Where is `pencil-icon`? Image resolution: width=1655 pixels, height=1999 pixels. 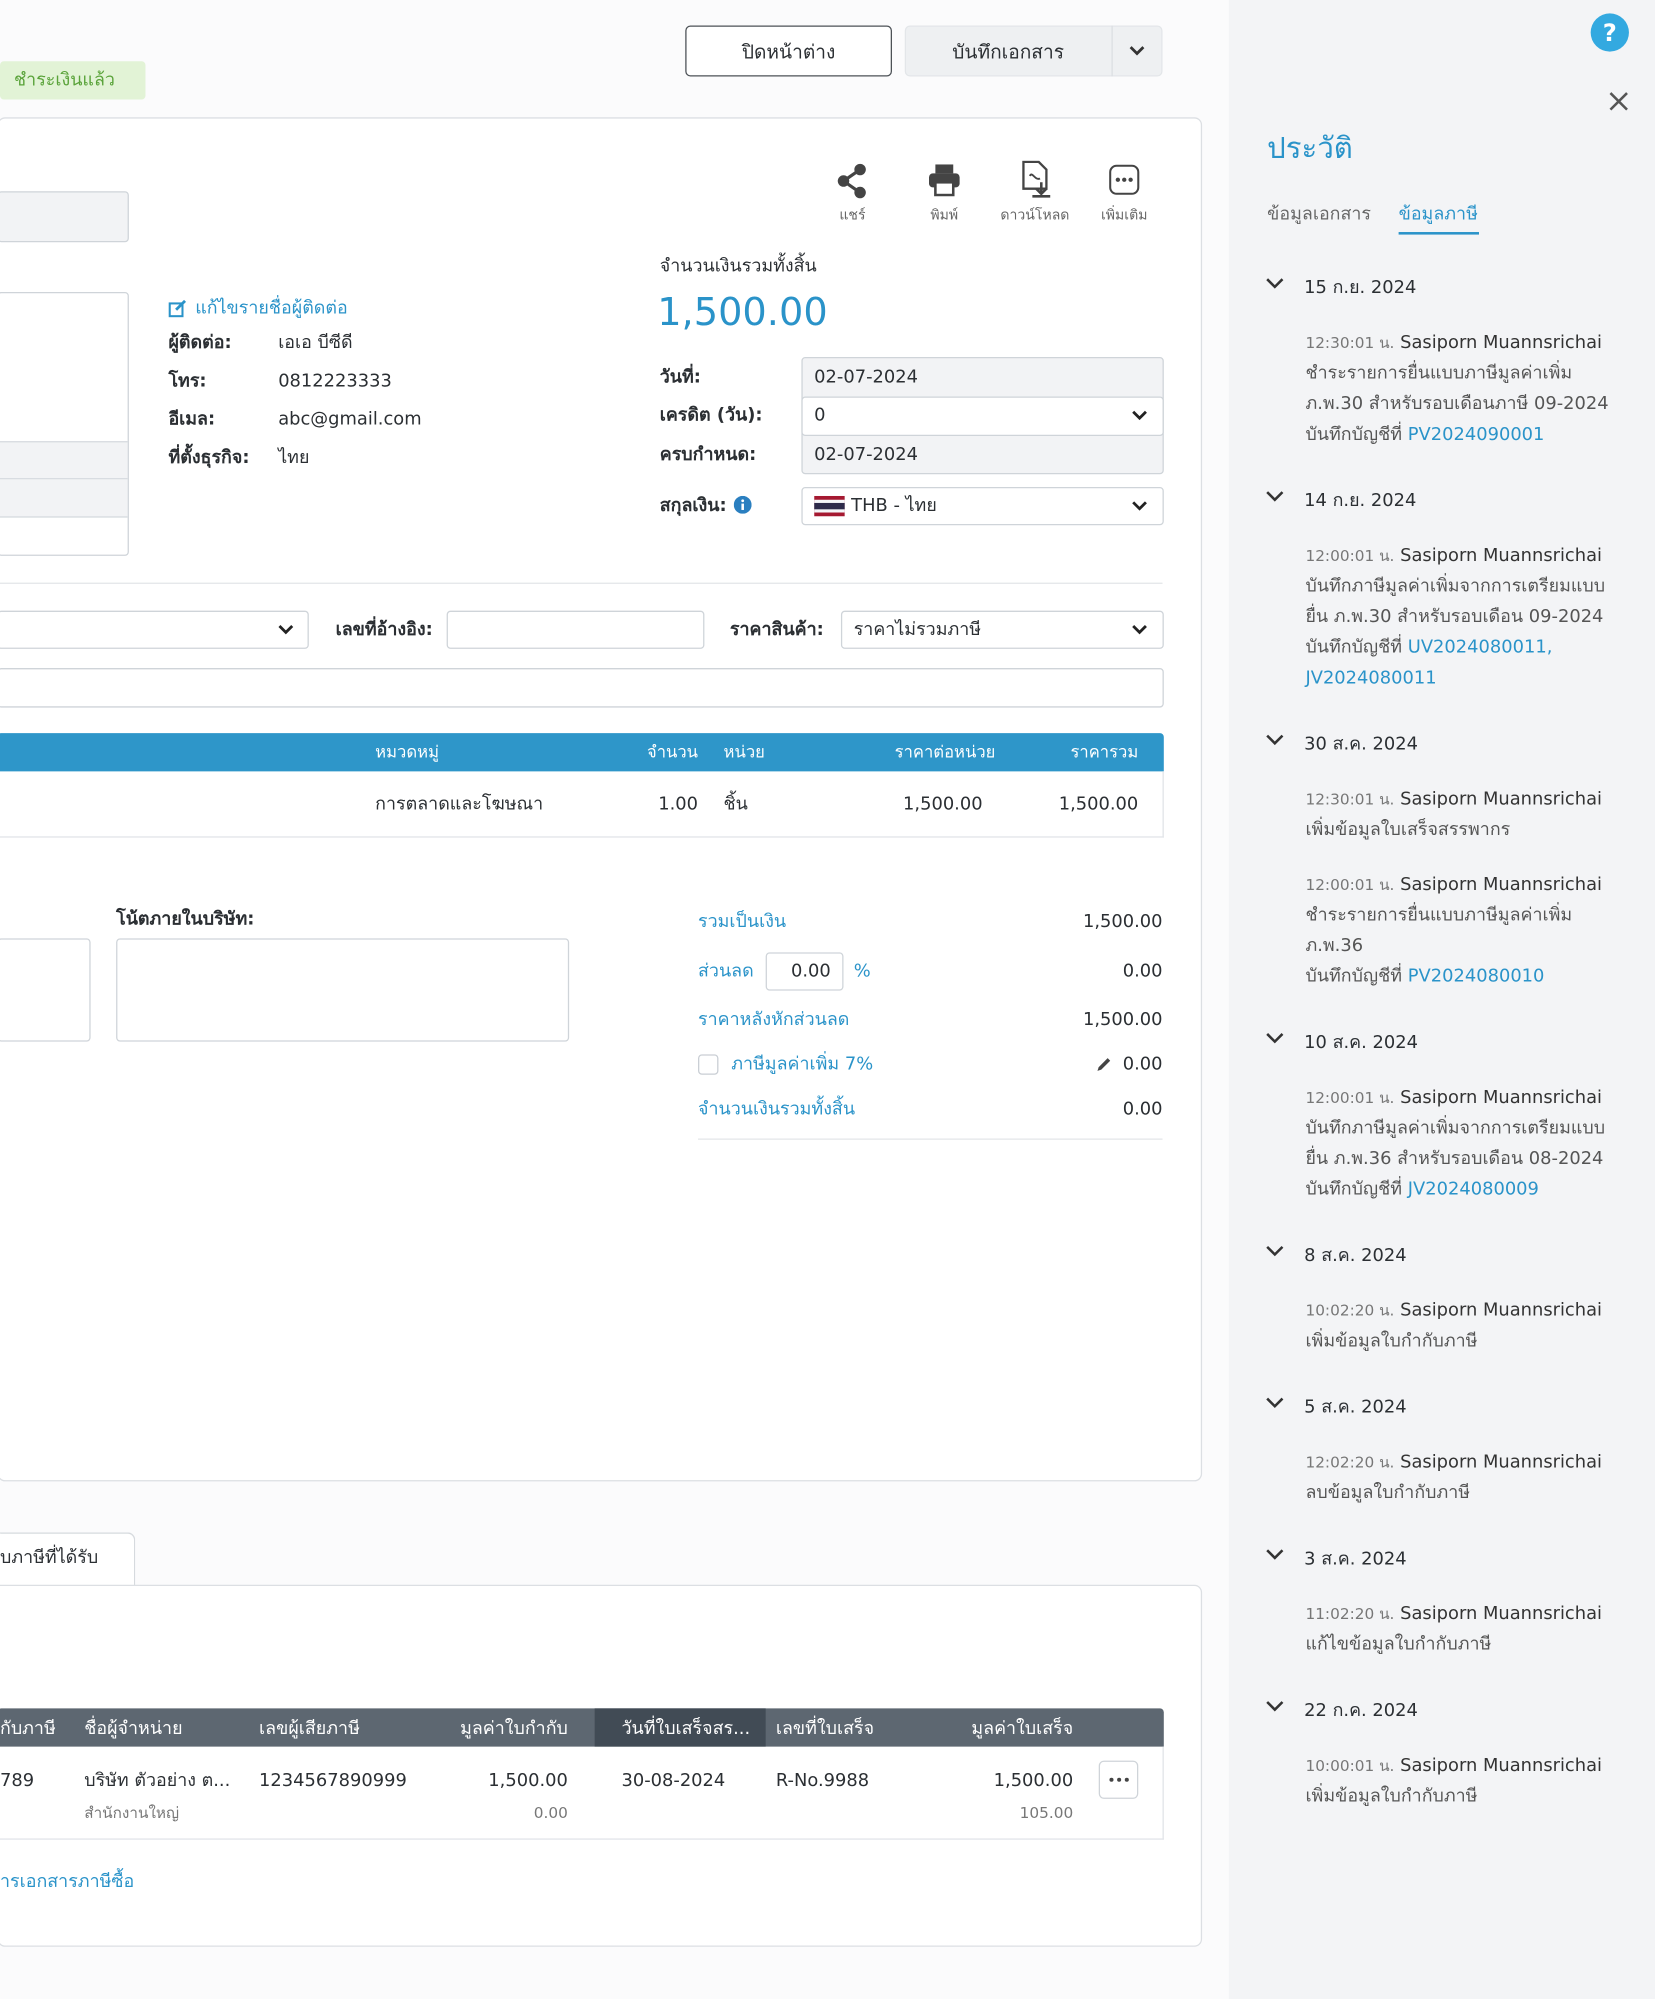 pencil-icon is located at coordinates (1104, 1065).